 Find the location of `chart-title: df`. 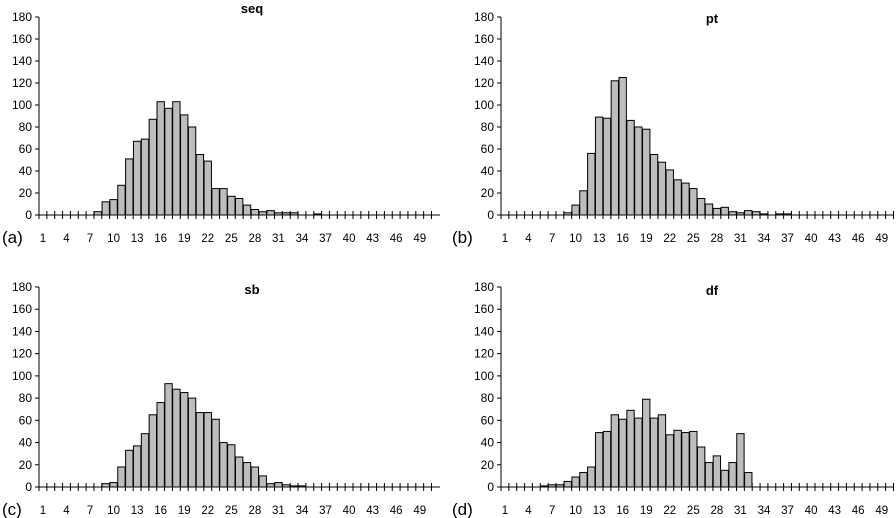

chart-title: df is located at coordinates (712, 290).